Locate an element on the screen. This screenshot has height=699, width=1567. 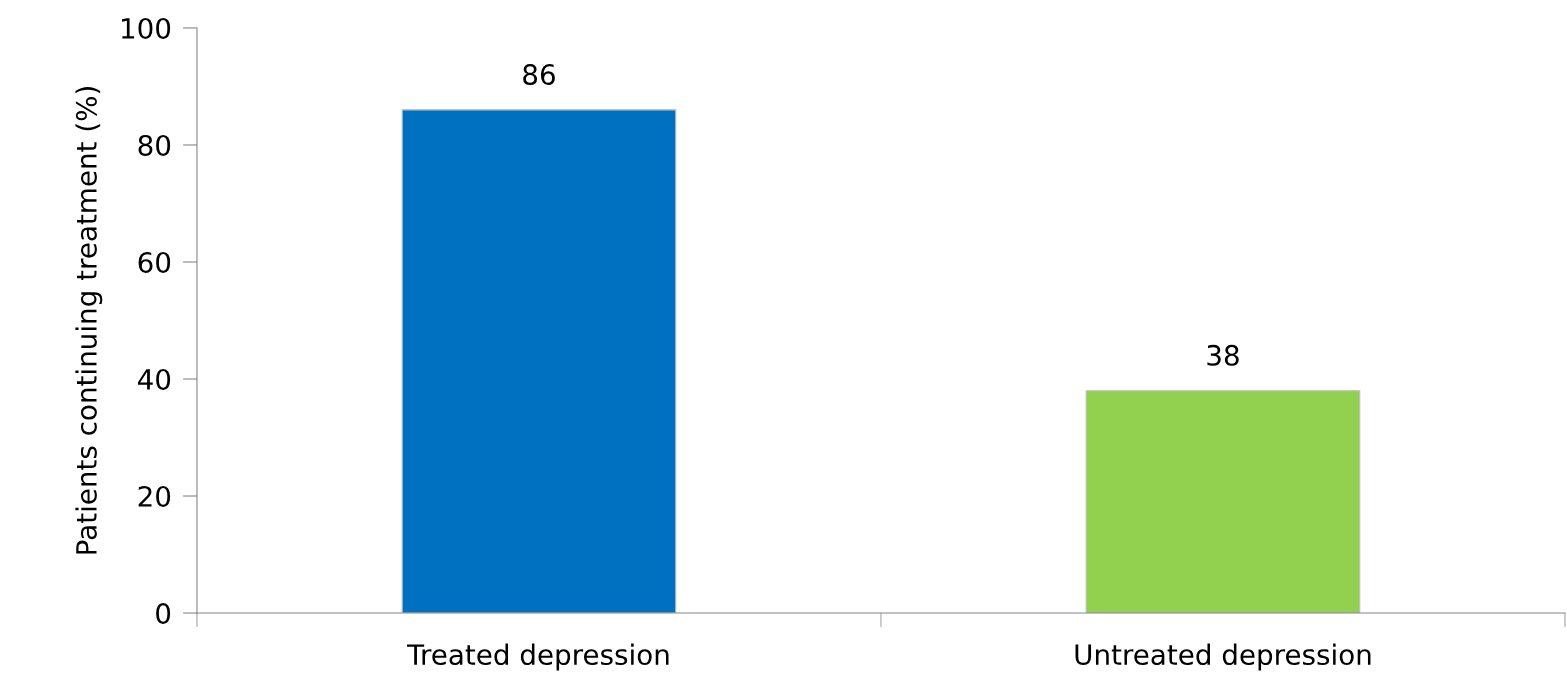
y-tick-label: 0 is located at coordinates (163, 613).